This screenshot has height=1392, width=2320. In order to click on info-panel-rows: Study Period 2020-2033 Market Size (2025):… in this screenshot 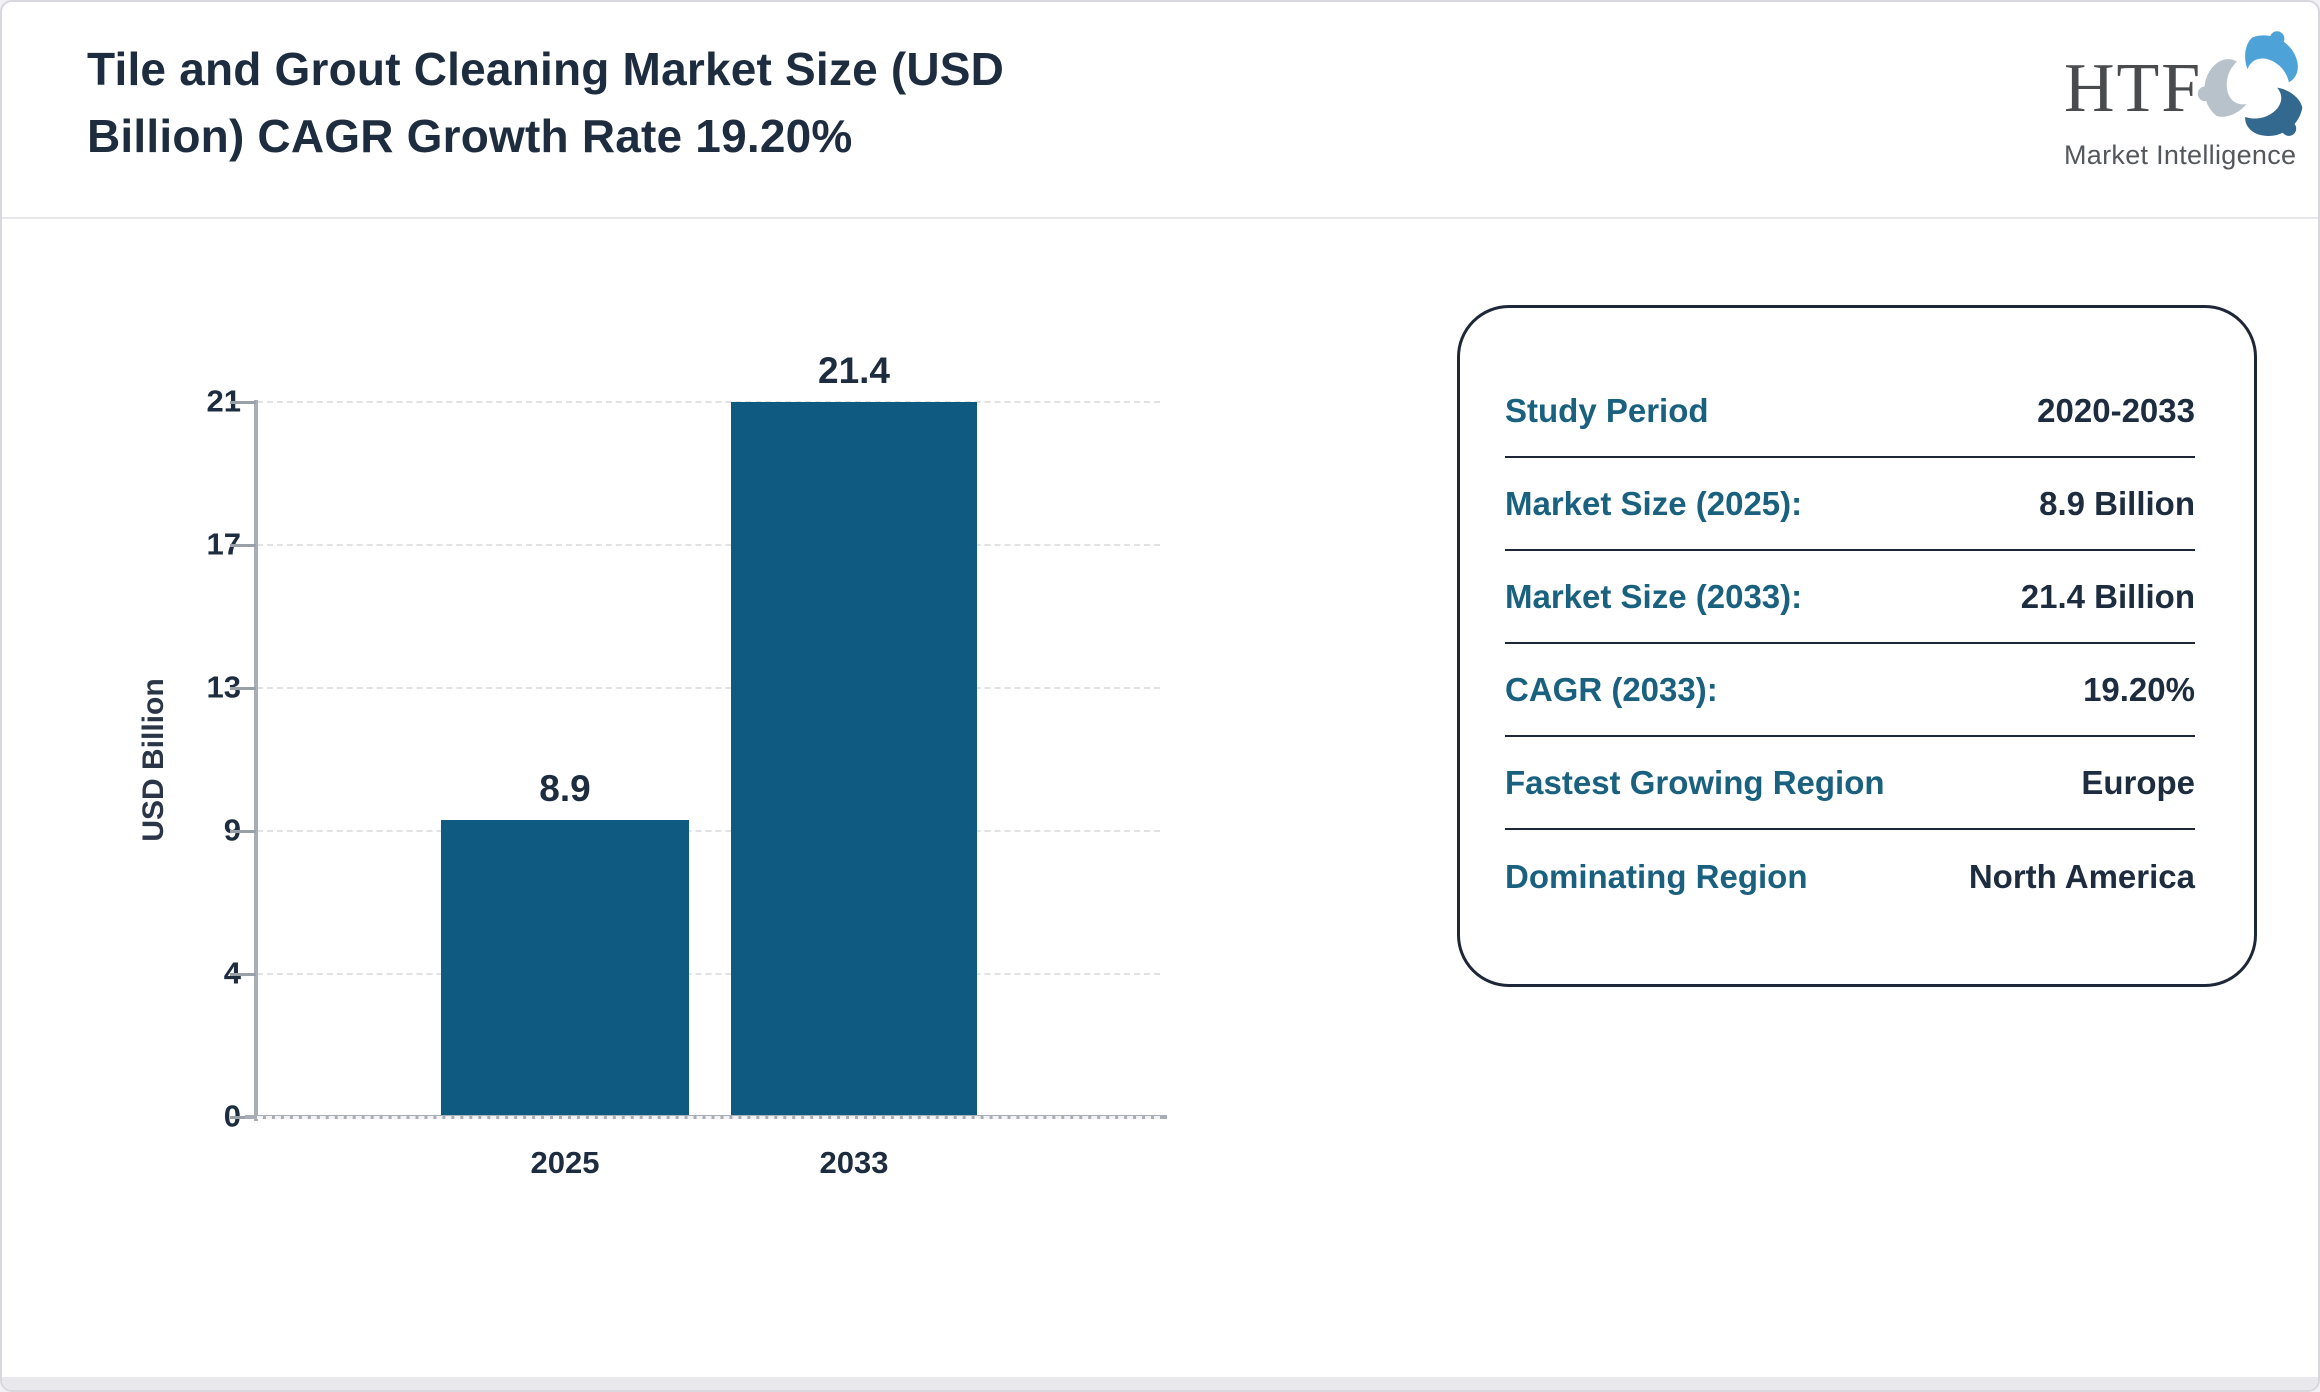, I will do `click(1850, 644)`.